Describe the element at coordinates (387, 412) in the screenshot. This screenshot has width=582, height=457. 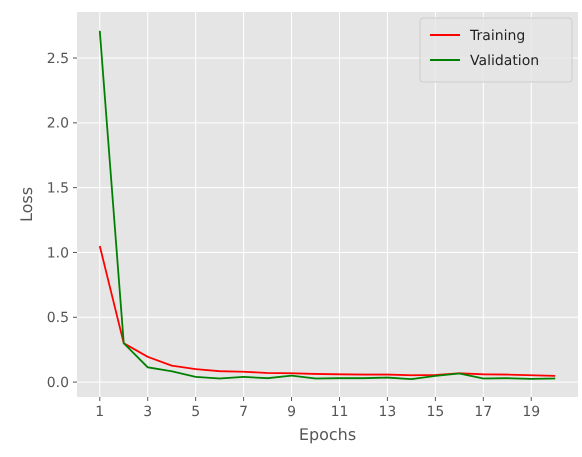
I see `x-tick-label: 13` at that location.